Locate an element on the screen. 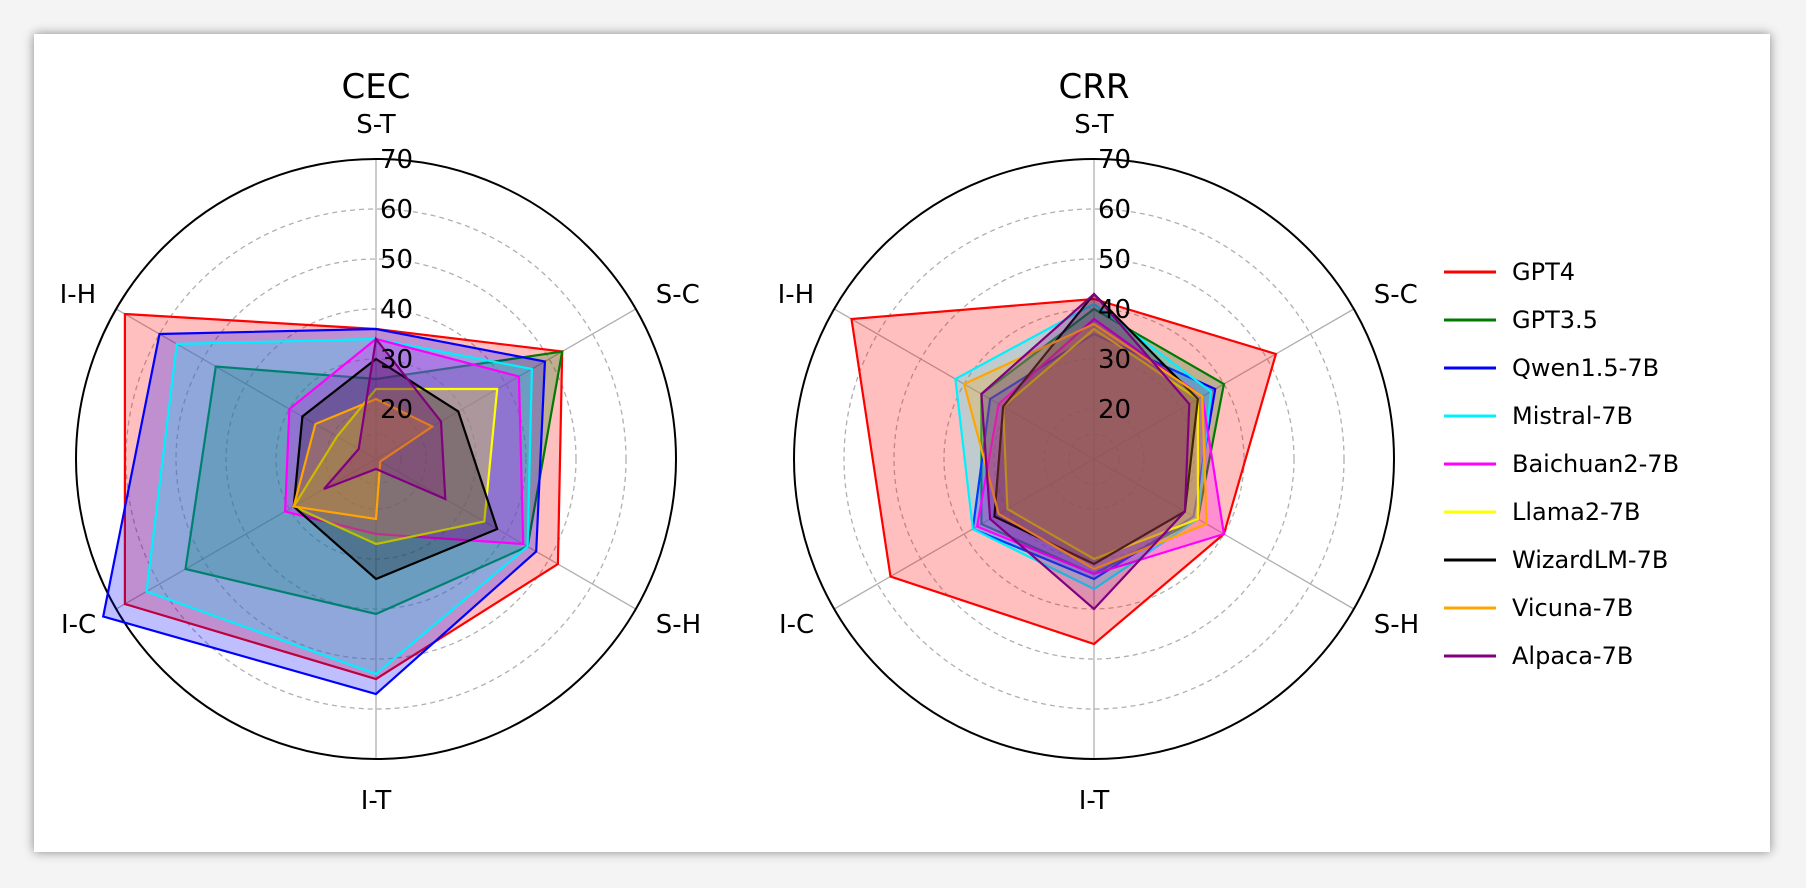  chart-title-cec: CEC is located at coordinates (376, 87).